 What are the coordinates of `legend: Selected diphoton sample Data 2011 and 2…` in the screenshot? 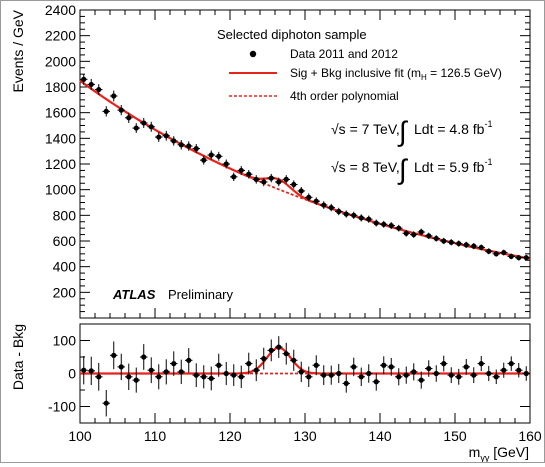 It's located at (359, 65).